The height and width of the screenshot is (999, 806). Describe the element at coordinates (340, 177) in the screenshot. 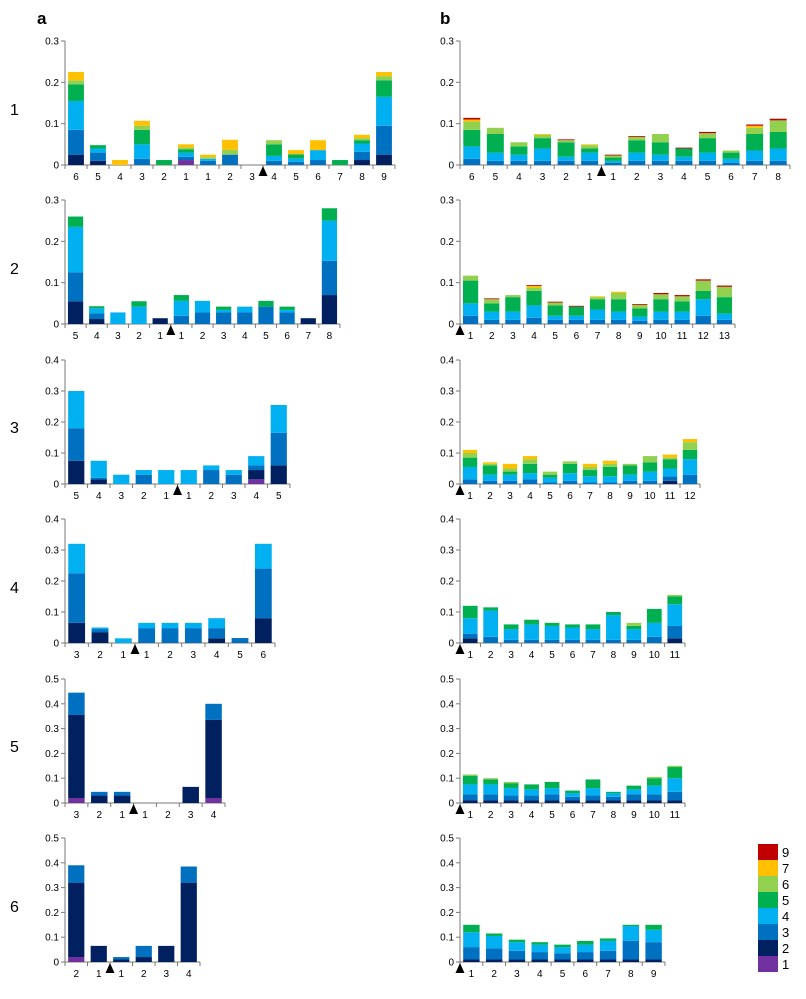

I see `x-tick-label: 7` at that location.